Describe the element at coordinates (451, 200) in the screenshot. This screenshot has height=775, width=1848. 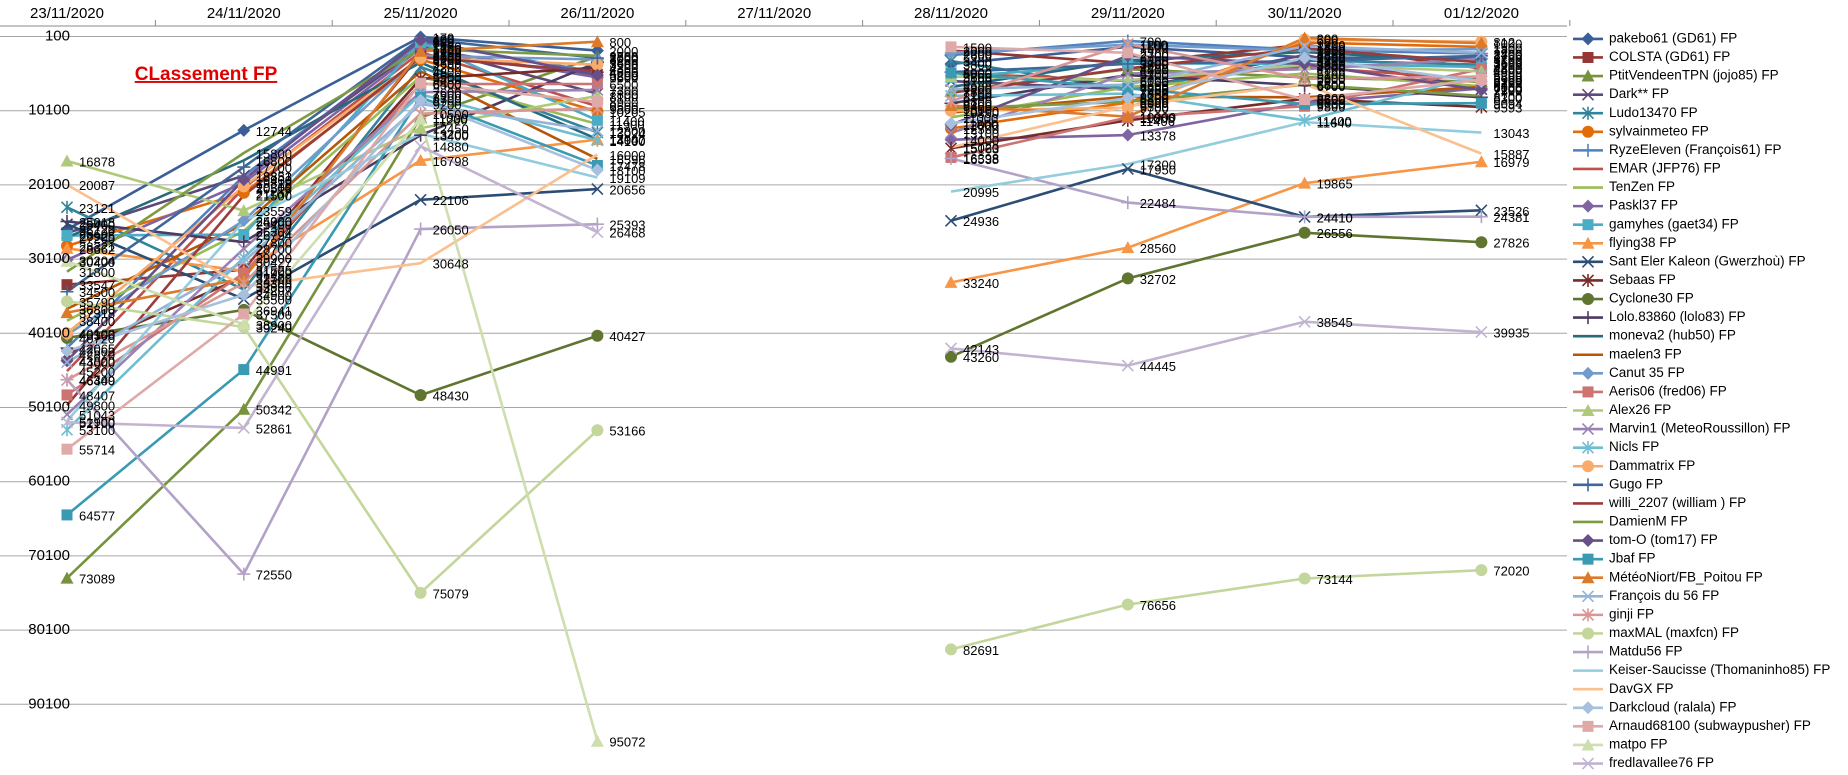
I see `data-label: 22106` at that location.